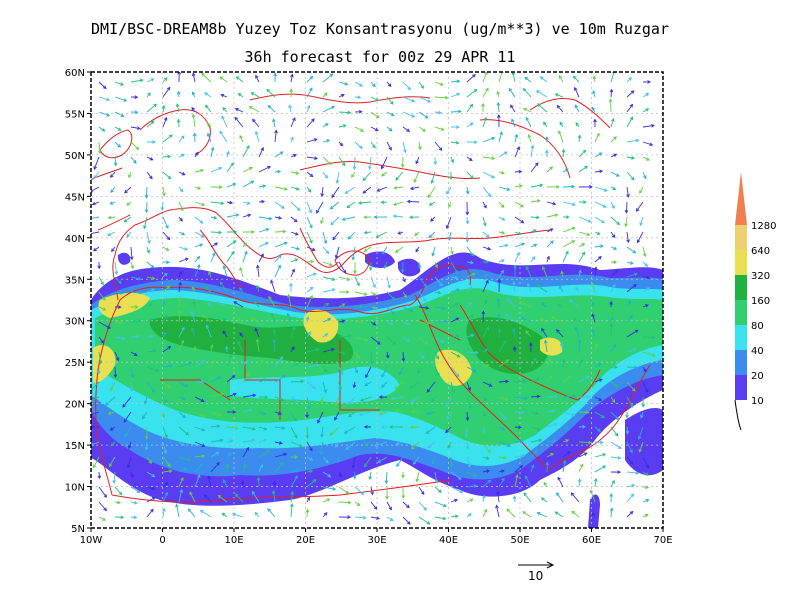 The width and height of the screenshot is (800, 600). I want to click on x-axis: 10W 0 10E 20E 30E 40E 50E 60E 70E, so click(376, 537).